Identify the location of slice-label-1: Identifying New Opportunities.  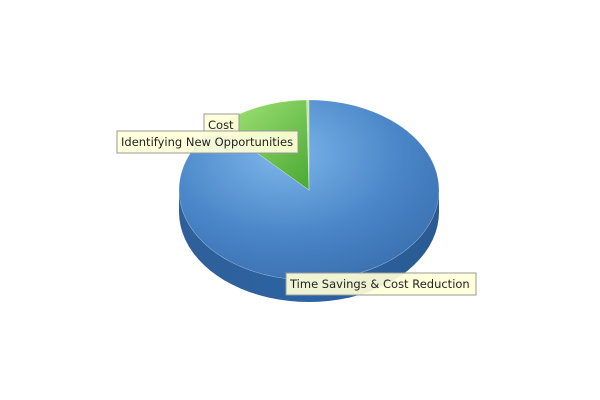
(207, 142).